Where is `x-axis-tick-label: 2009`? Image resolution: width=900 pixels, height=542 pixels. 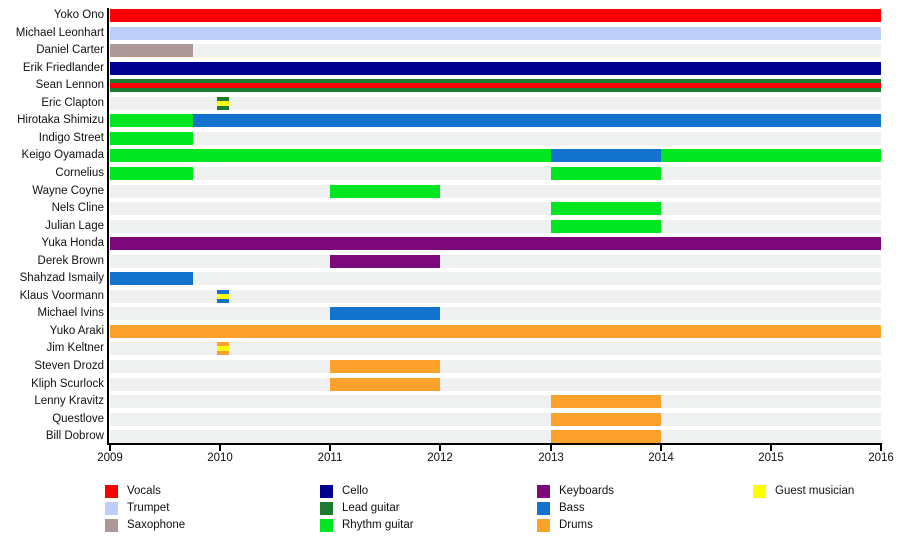 x-axis-tick-label: 2009 is located at coordinates (110, 458).